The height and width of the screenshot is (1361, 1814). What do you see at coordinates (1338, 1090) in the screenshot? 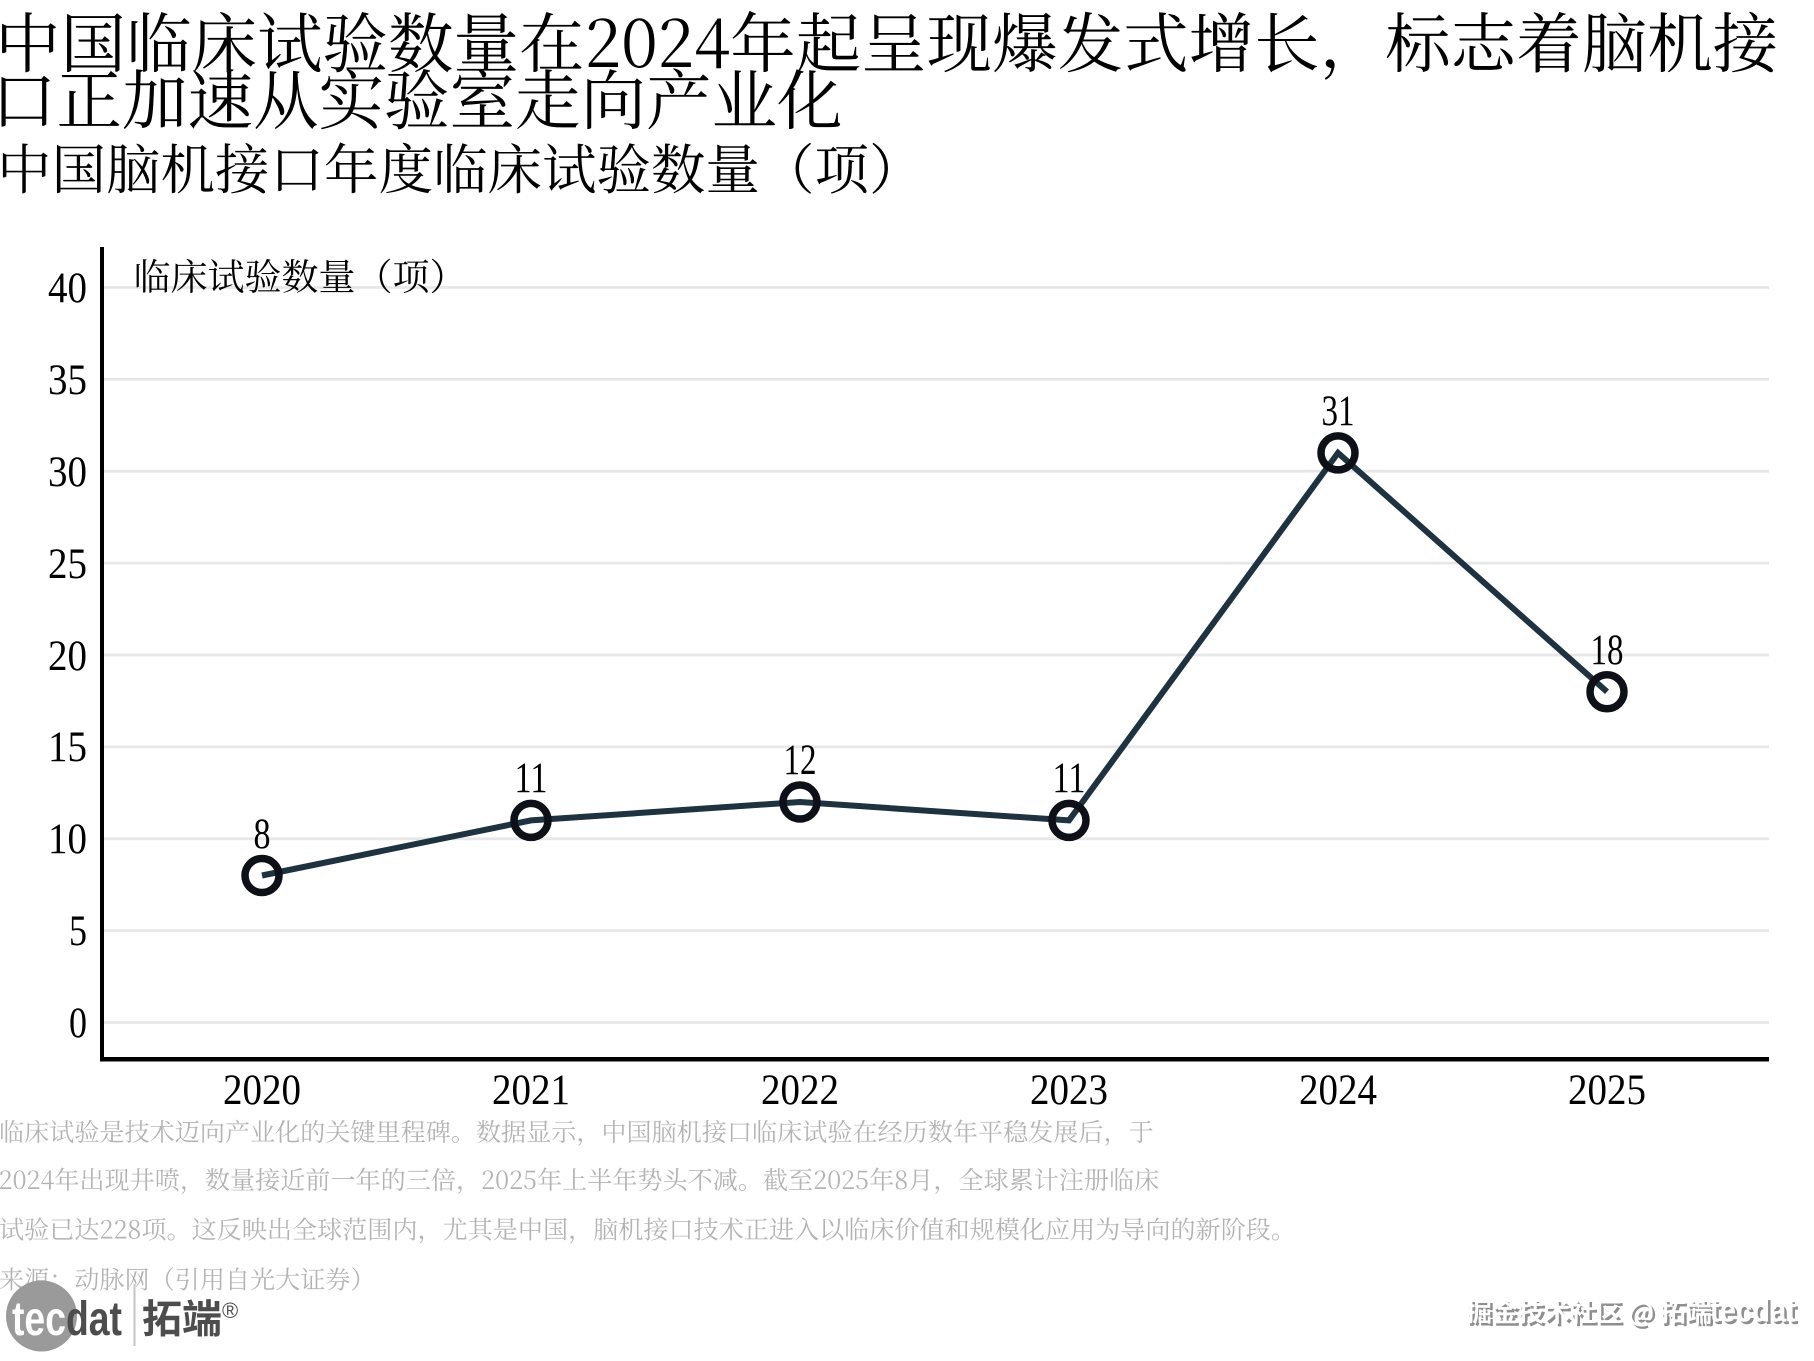
I see `svg-text: 2024` at bounding box center [1338, 1090].